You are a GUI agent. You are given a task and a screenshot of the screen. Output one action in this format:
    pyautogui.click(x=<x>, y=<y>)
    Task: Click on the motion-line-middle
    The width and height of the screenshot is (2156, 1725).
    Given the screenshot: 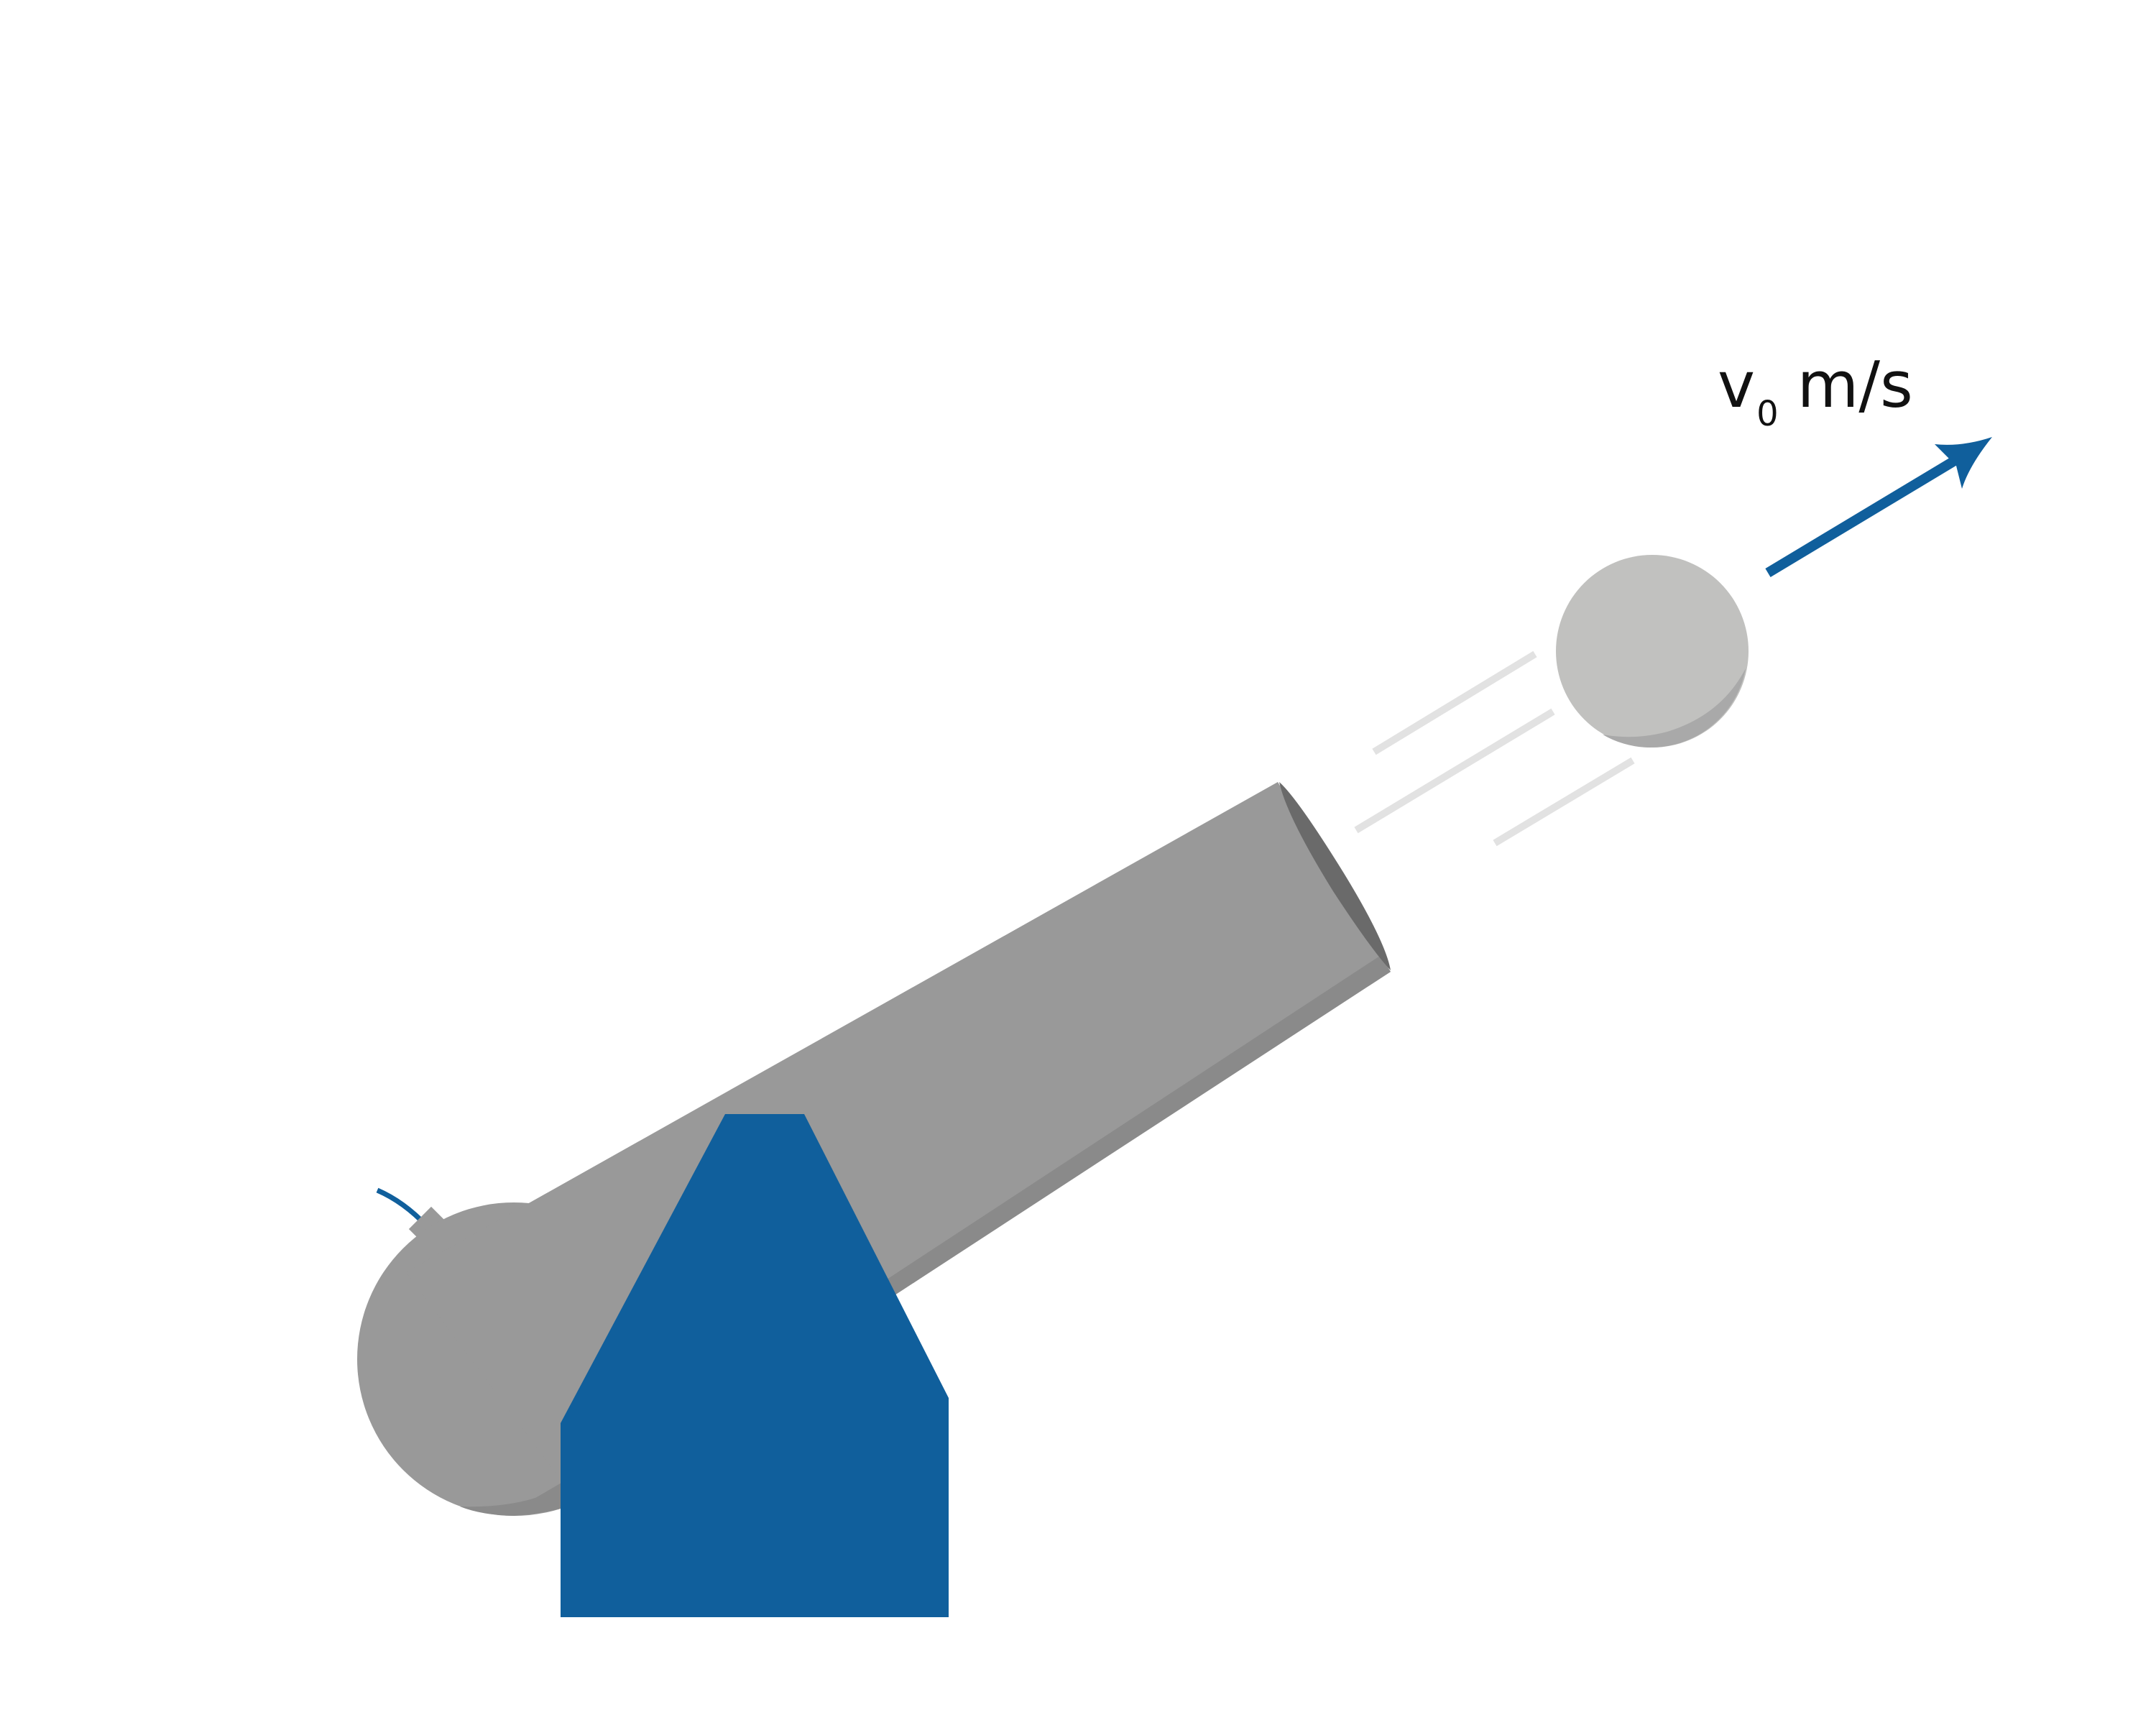 What is the action you would take?
    pyautogui.click(x=1454, y=771)
    